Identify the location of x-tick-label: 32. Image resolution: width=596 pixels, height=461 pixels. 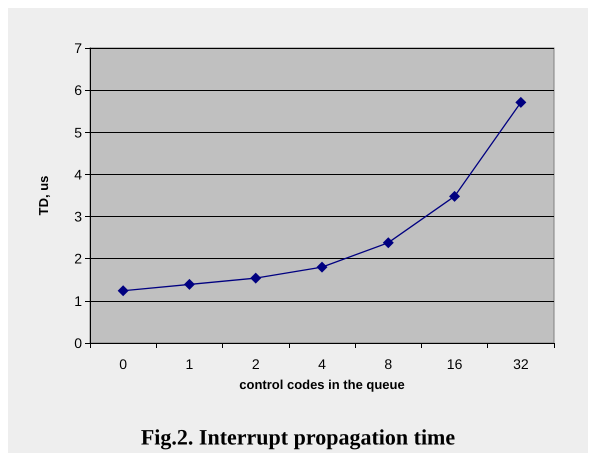
(521, 364).